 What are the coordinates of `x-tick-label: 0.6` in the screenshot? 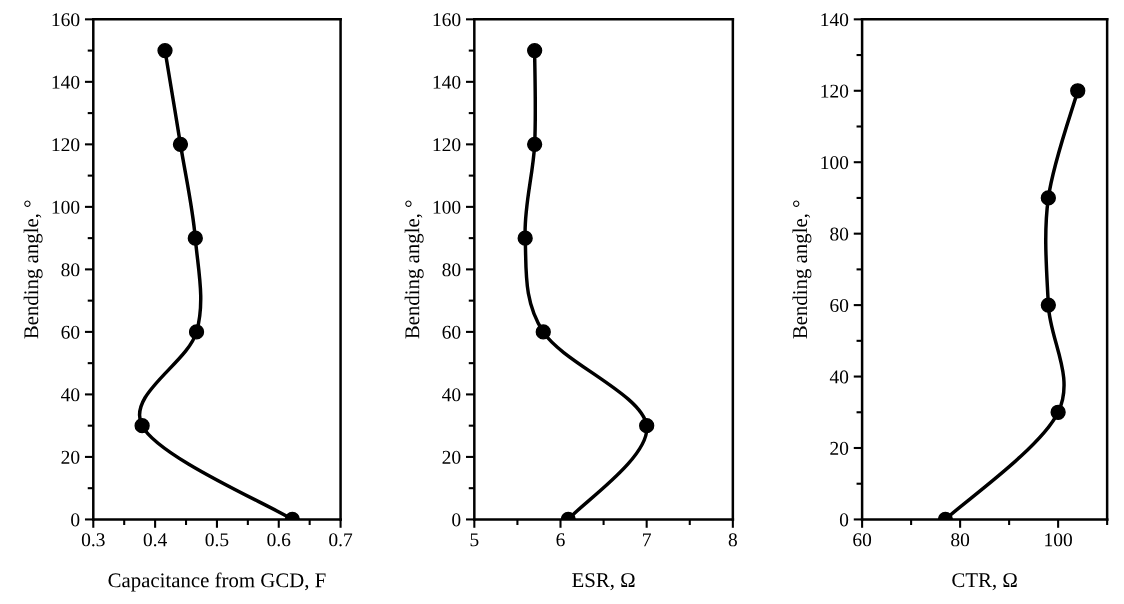 It's located at (279, 540).